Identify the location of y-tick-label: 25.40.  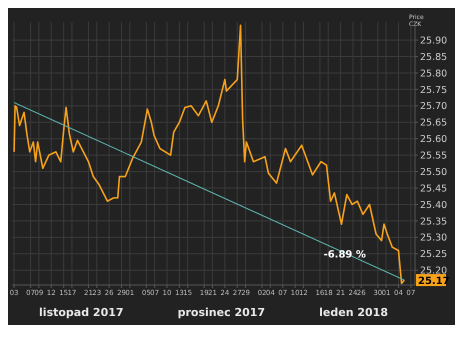
(434, 205).